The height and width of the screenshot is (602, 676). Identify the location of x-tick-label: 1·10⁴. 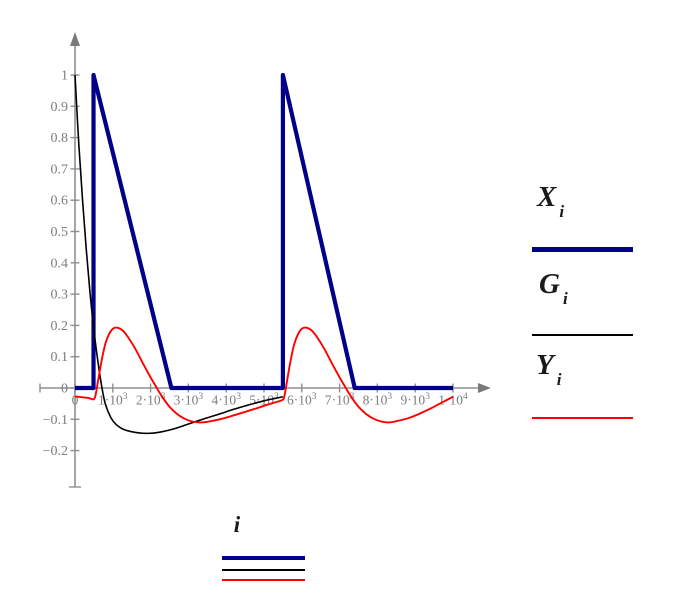
(453, 400).